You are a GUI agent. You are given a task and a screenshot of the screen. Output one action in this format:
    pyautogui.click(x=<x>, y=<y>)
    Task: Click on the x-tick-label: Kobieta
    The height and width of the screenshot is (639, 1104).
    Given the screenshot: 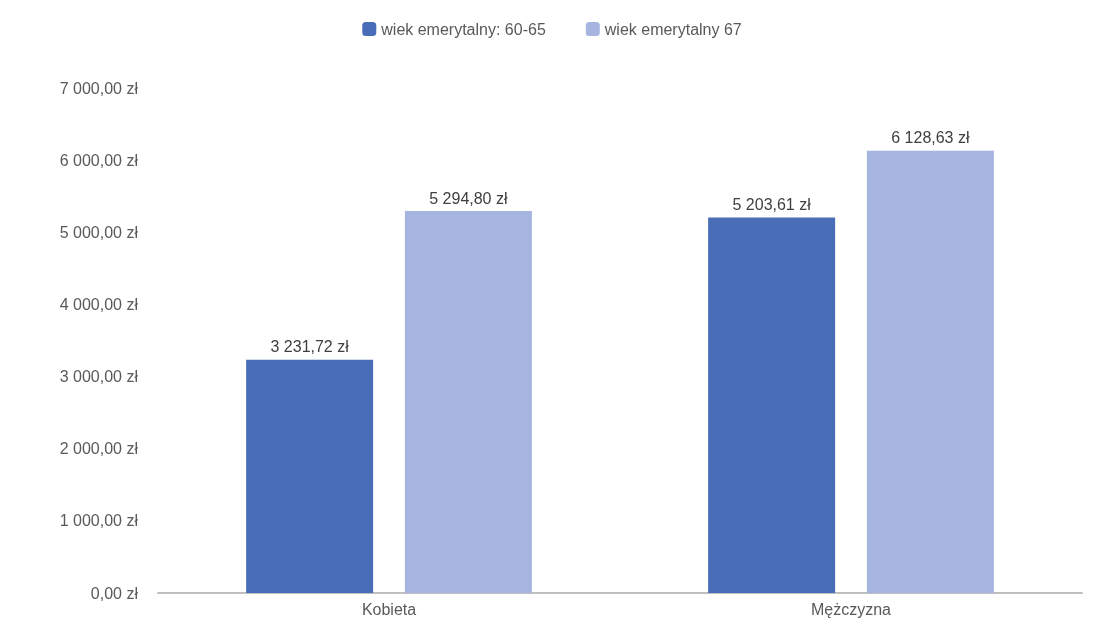 What is the action you would take?
    pyautogui.click(x=389, y=609)
    